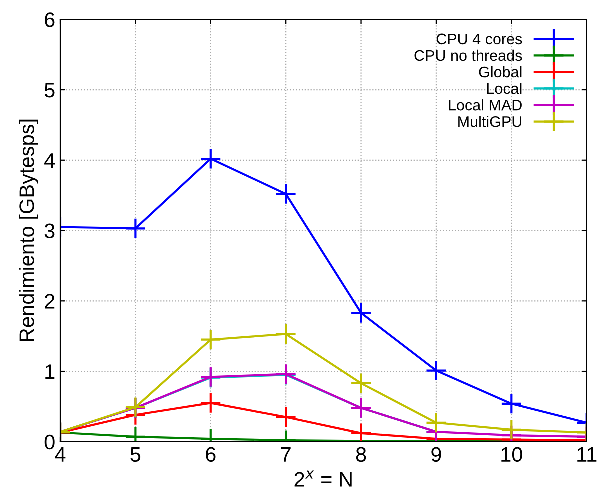 Image resolution: width=605 pixels, height=491 pixels. Describe the element at coordinates (49, 90) in the screenshot. I see `y-tick-label: 5` at that location.